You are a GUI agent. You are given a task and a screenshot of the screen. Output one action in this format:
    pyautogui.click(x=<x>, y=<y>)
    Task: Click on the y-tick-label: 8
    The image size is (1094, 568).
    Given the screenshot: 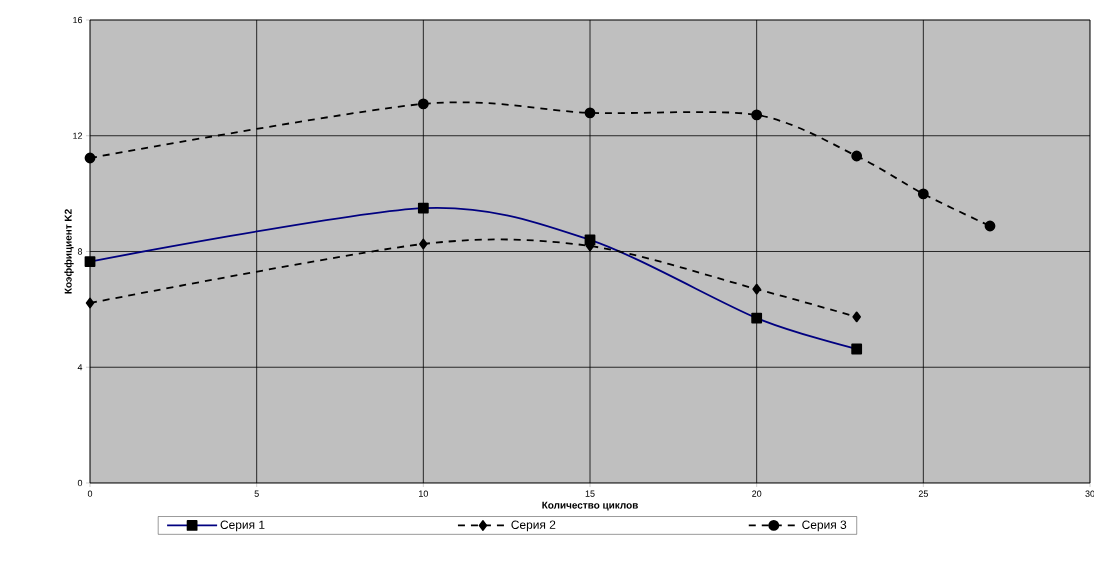 What is the action you would take?
    pyautogui.click(x=80, y=251)
    